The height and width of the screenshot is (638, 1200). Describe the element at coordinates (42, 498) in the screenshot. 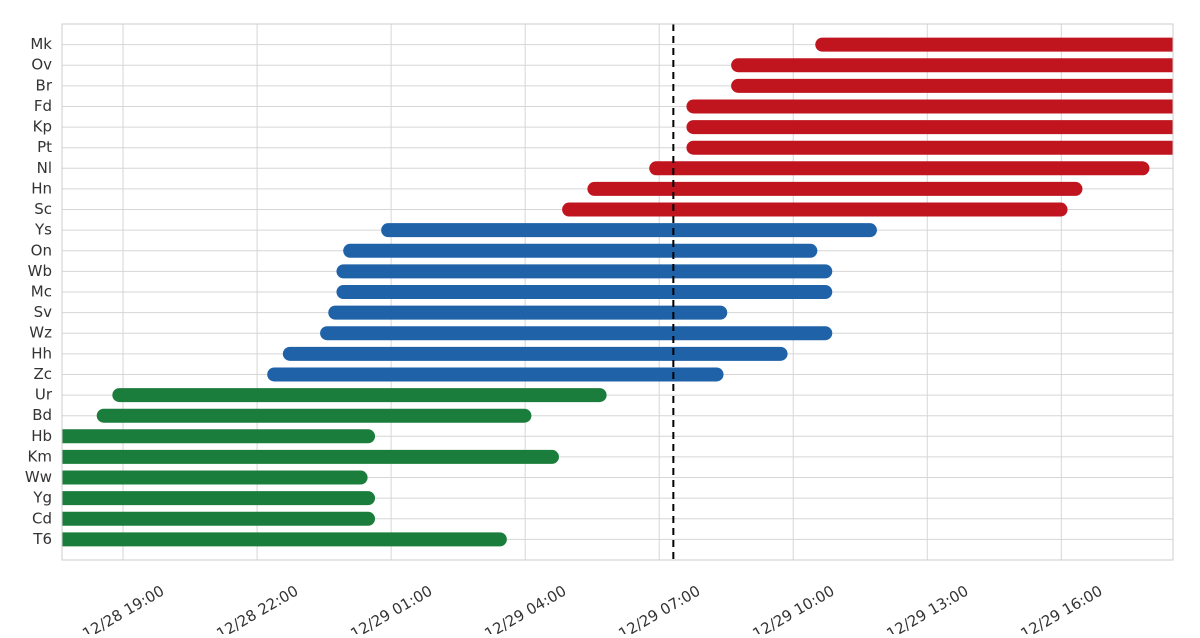

I see `y-tick-label: Yg` at that location.